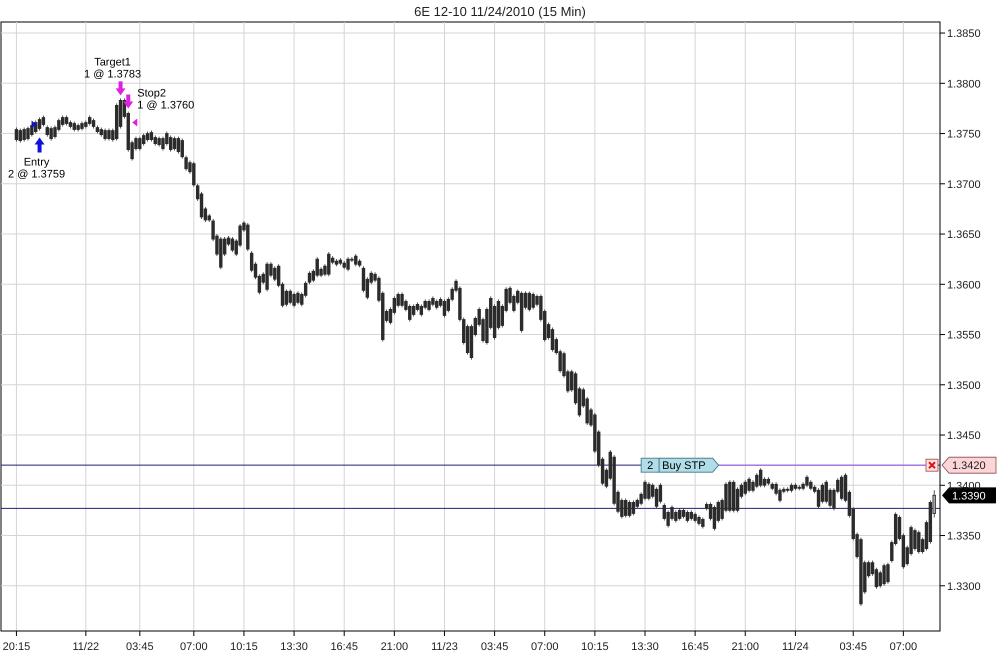 The width and height of the screenshot is (1000, 670). I want to click on y-tick-label: 1.3800, so click(964, 84).